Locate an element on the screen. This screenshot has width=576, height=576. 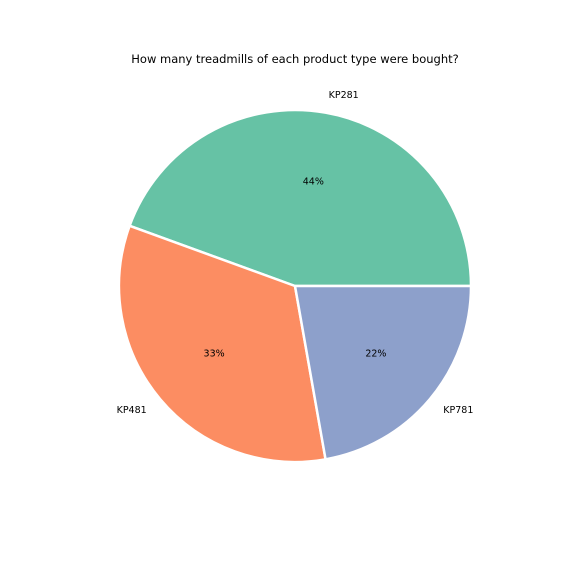
percent-label-kp481: 33% is located at coordinates (214, 353).